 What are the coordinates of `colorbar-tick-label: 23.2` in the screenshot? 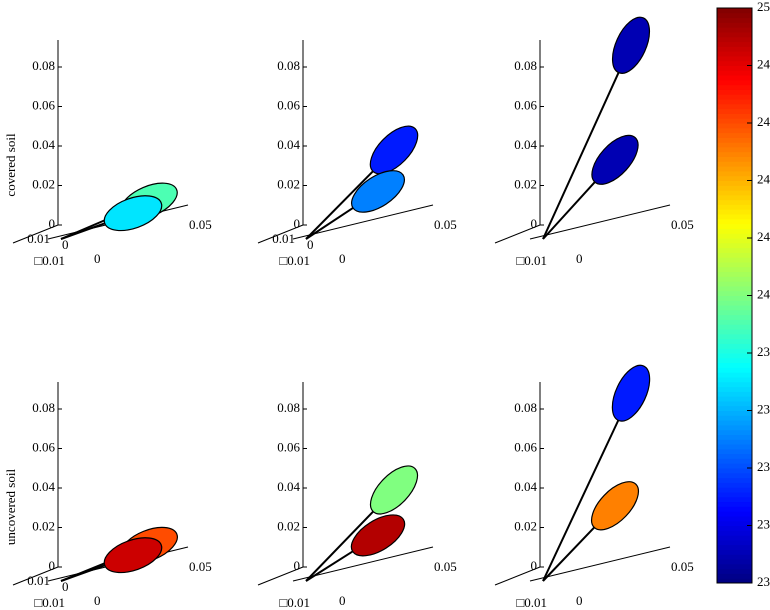 It's located at (763, 523).